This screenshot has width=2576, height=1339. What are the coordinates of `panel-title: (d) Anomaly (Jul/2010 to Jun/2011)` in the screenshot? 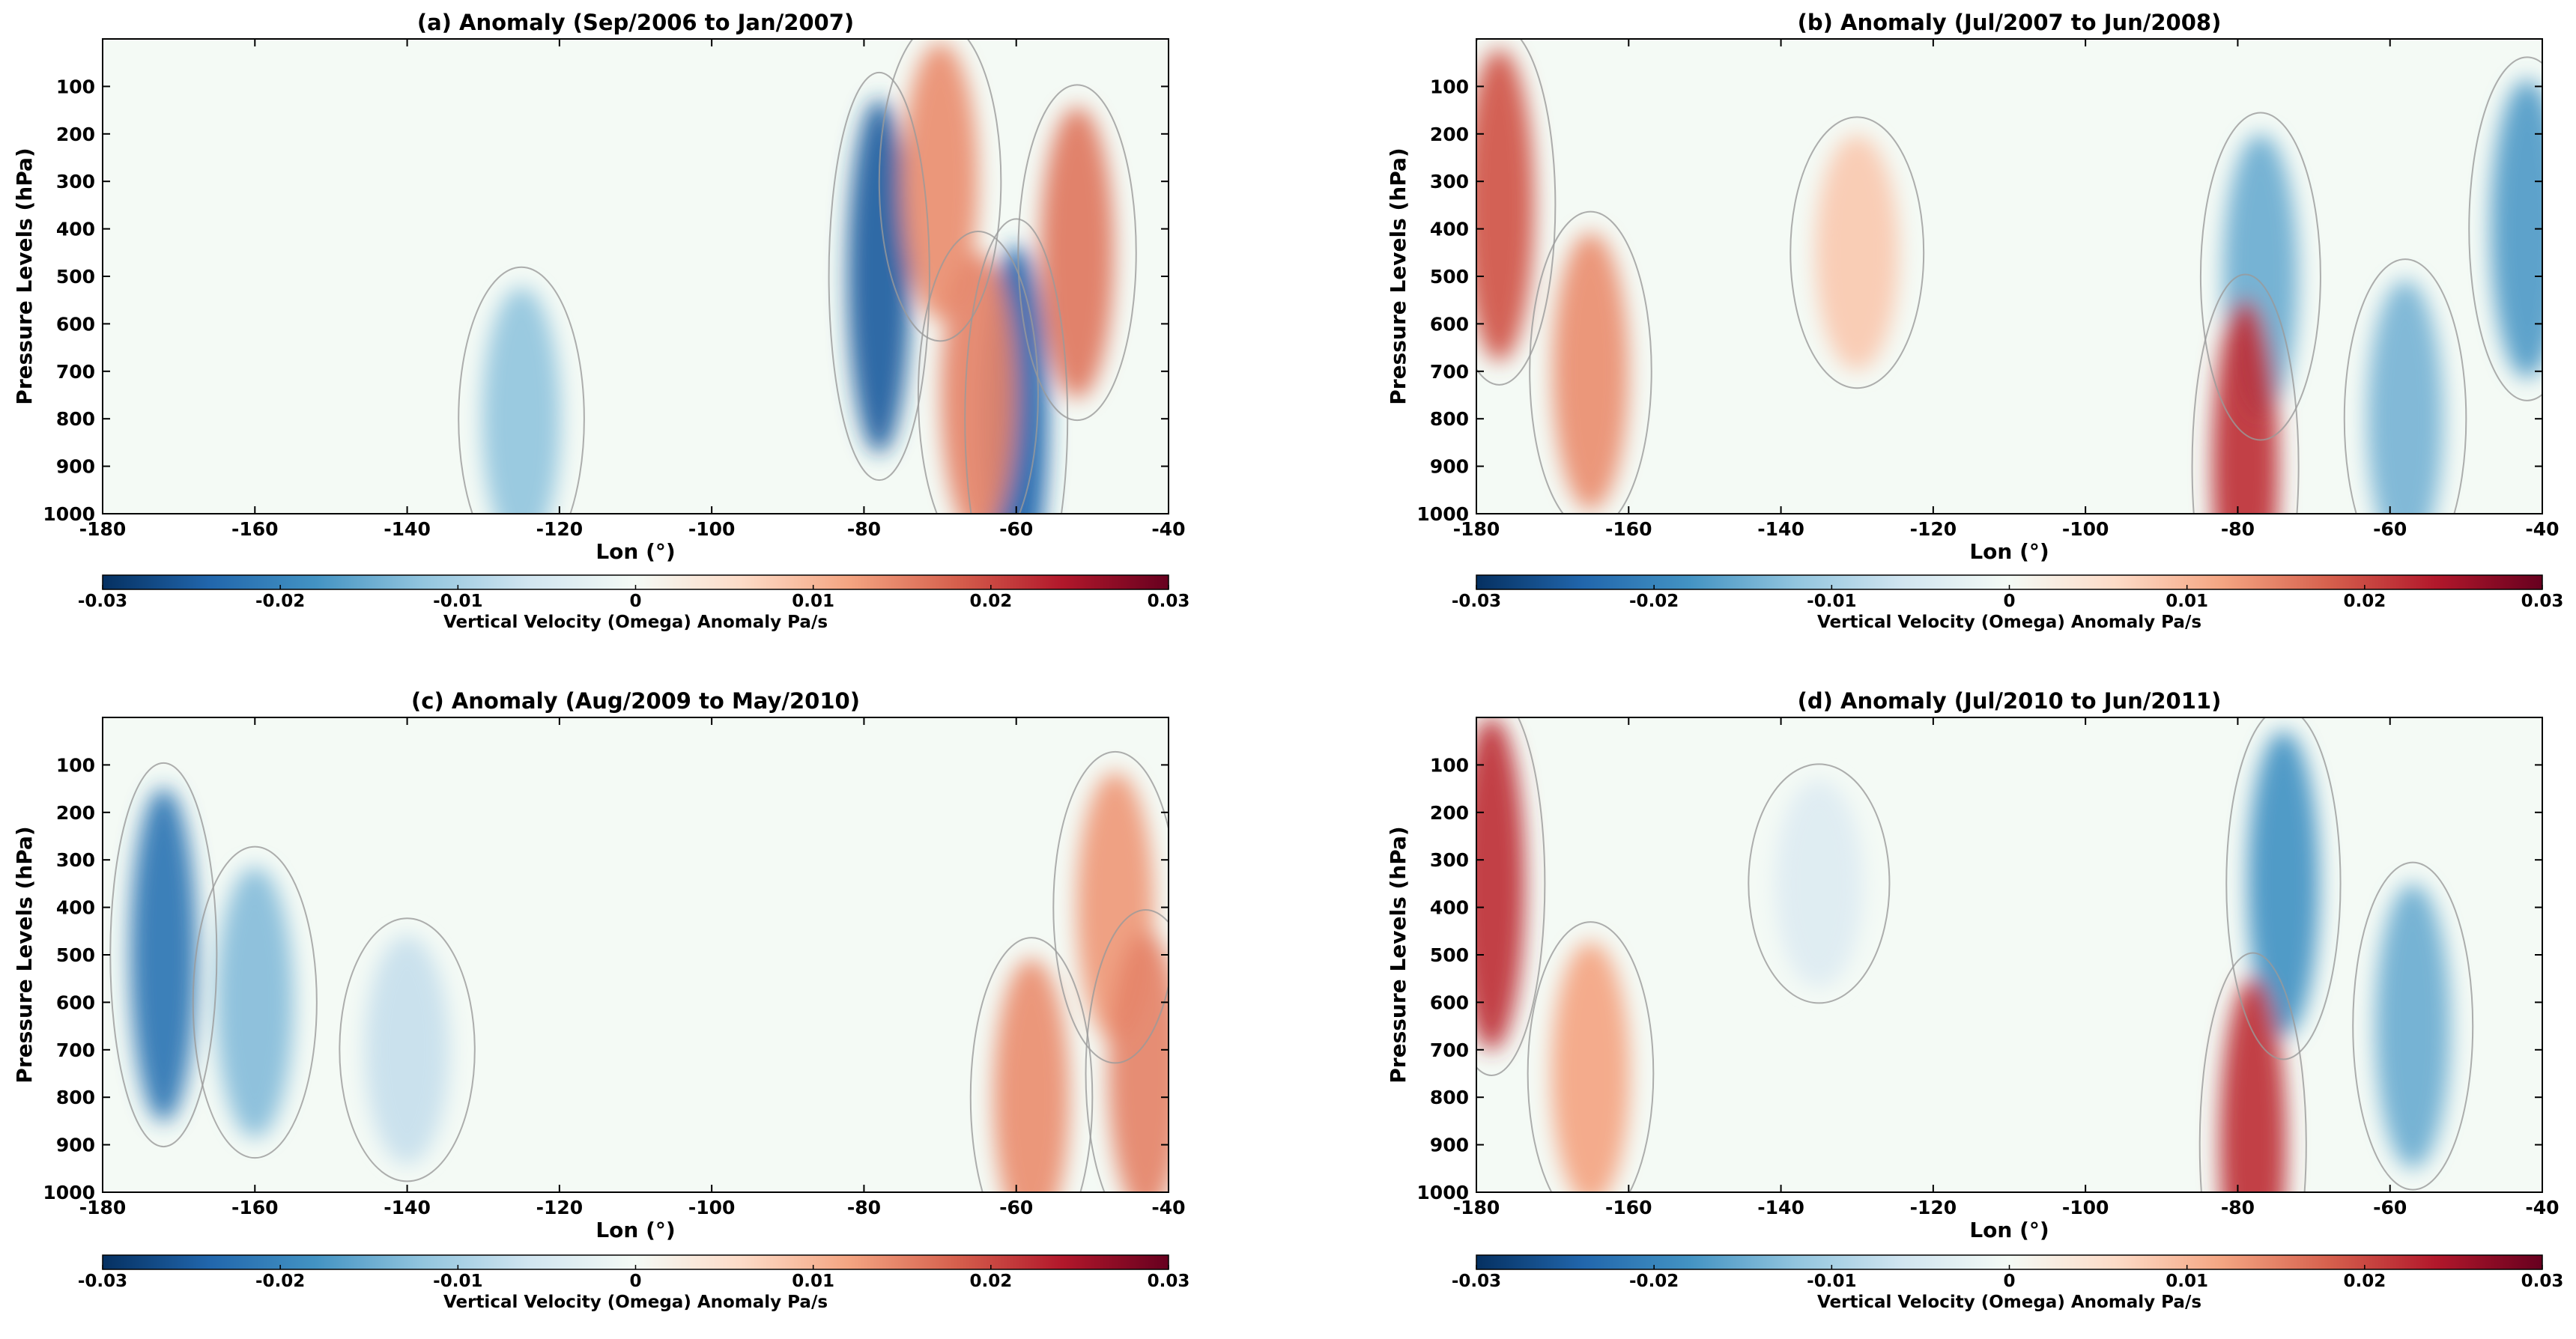 It's located at (2010, 701).